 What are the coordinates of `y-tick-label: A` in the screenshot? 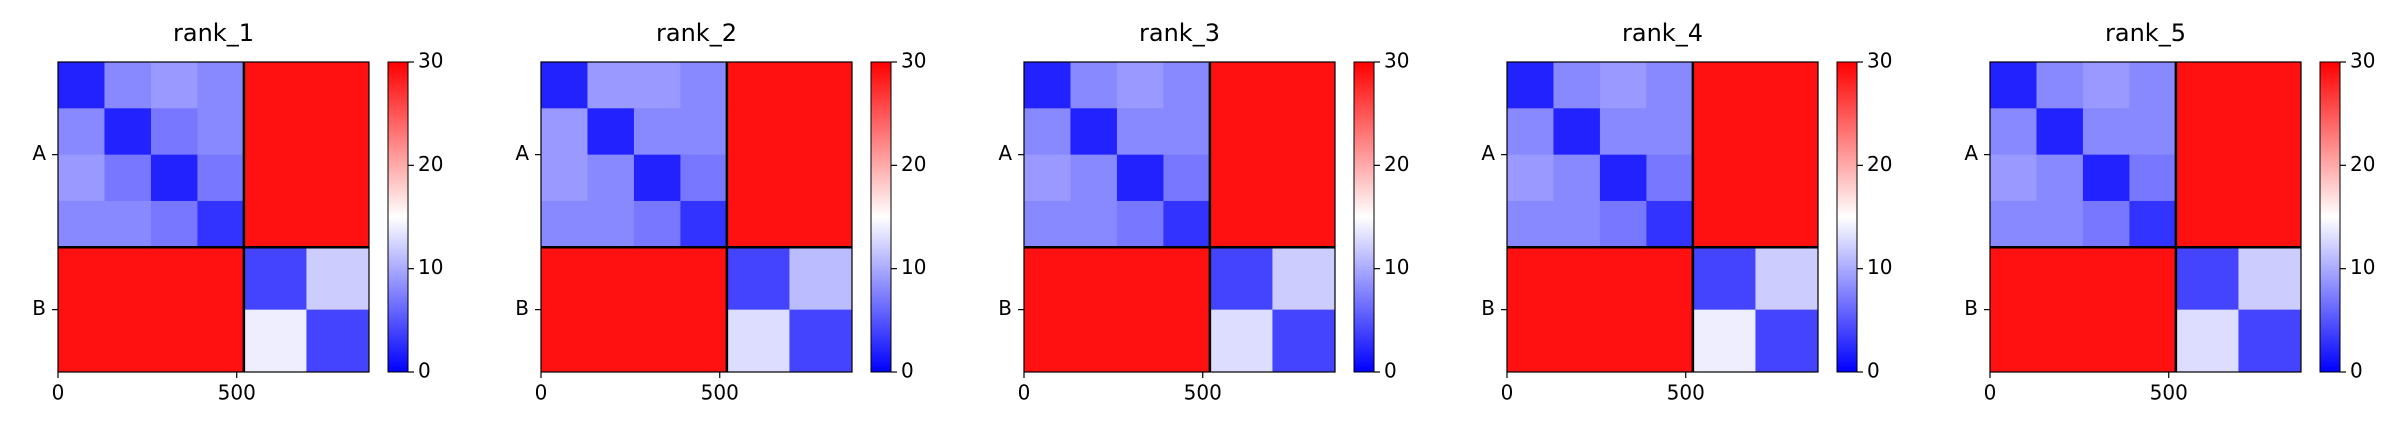 It's located at (1488, 153).